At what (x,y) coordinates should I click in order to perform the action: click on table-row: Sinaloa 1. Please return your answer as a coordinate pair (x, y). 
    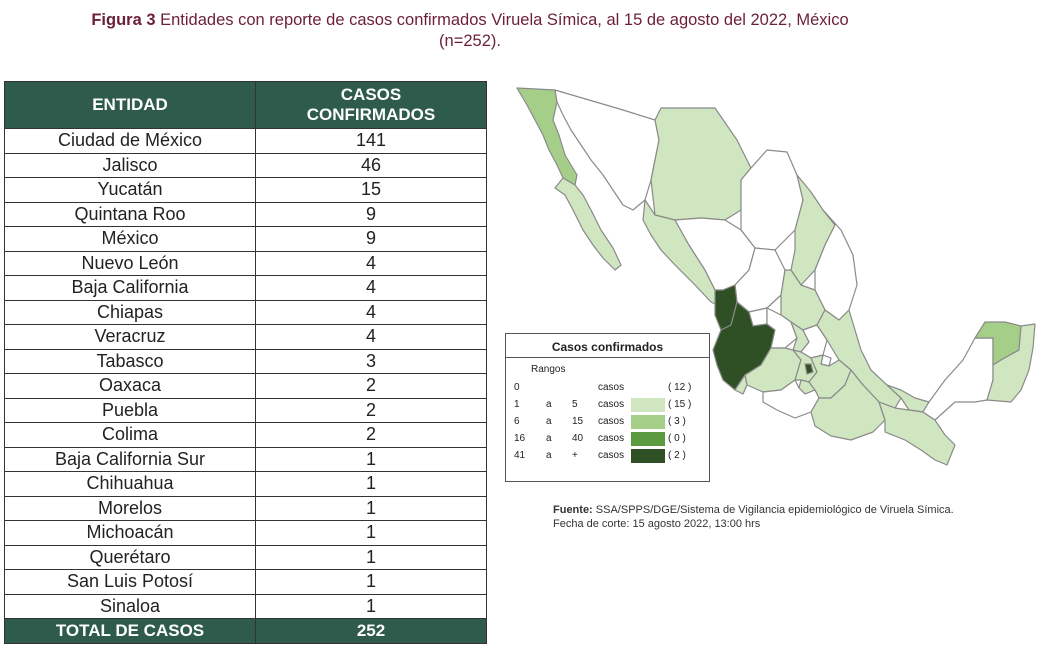
    Looking at the image, I should click on (245, 606).